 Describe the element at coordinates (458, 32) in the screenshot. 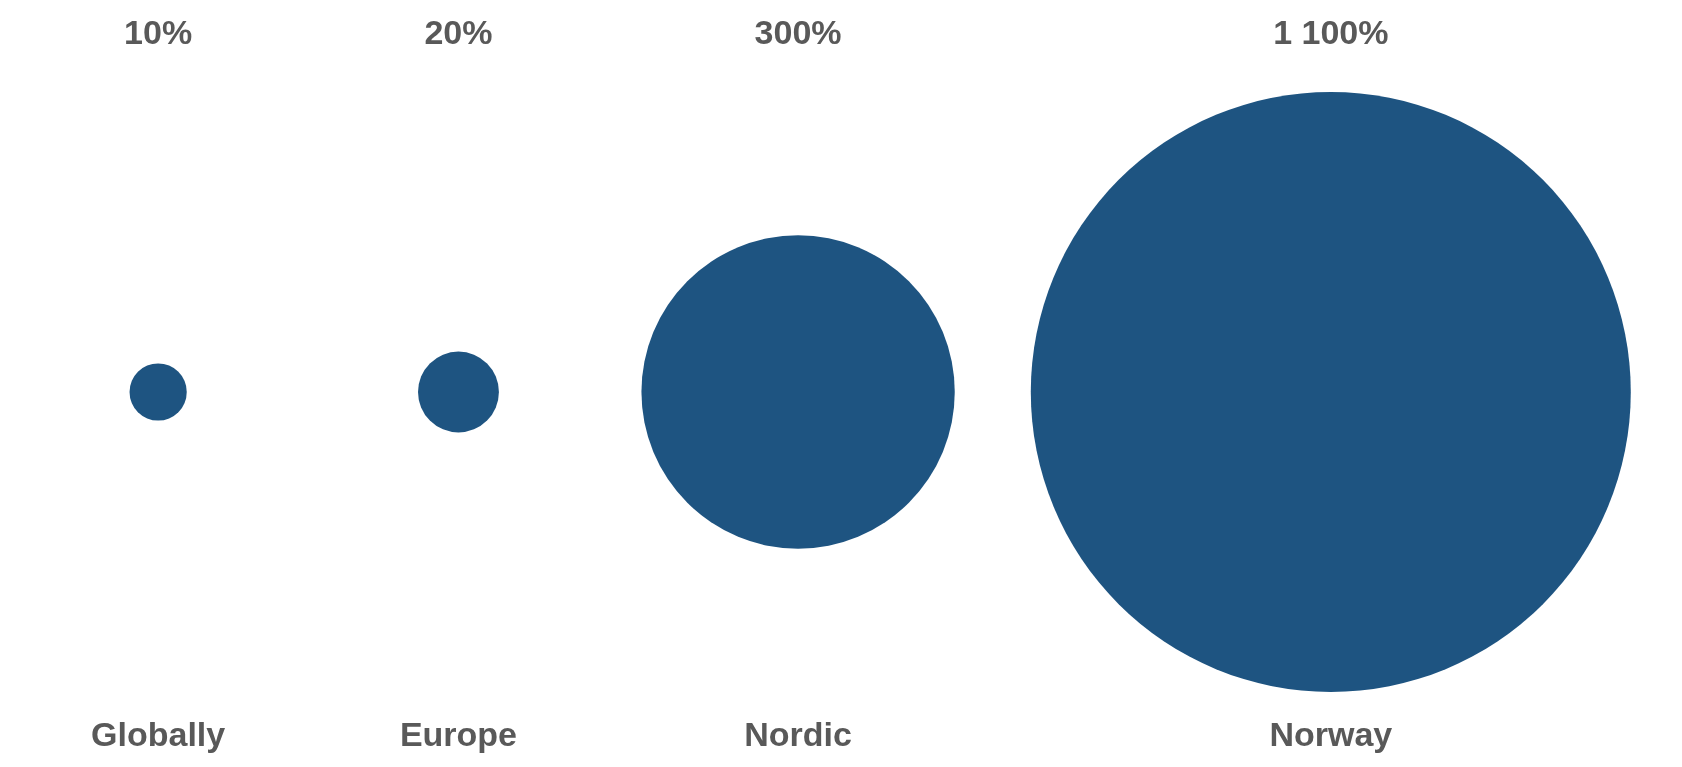

I see `data-label: 20%` at that location.